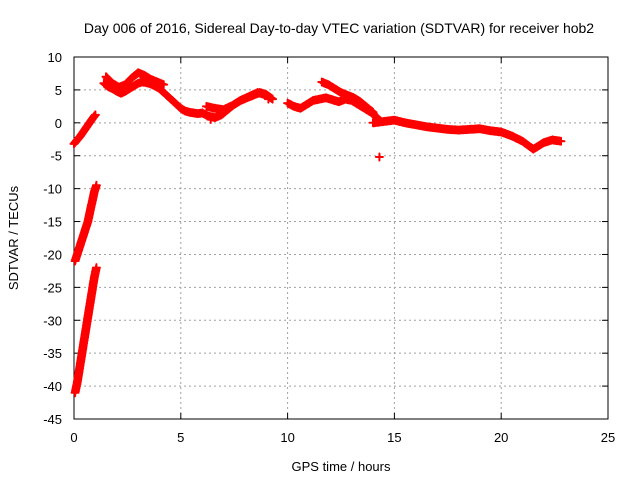  I want to click on y-tick-label: -25, so click(52, 287).